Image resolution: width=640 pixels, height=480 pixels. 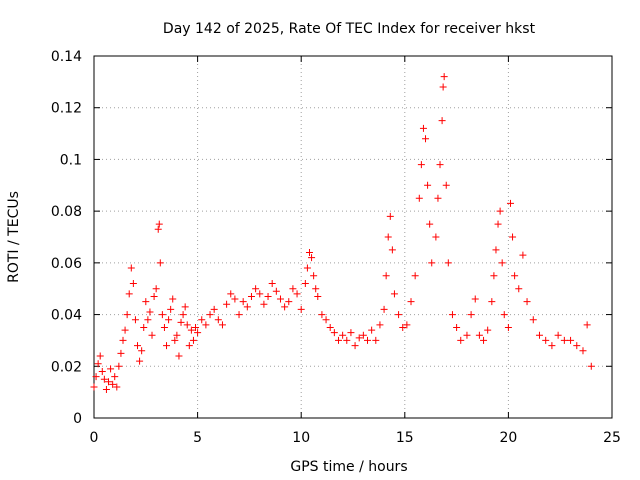 What do you see at coordinates (301, 438) in the screenshot?
I see `x-tick-label: 10` at bounding box center [301, 438].